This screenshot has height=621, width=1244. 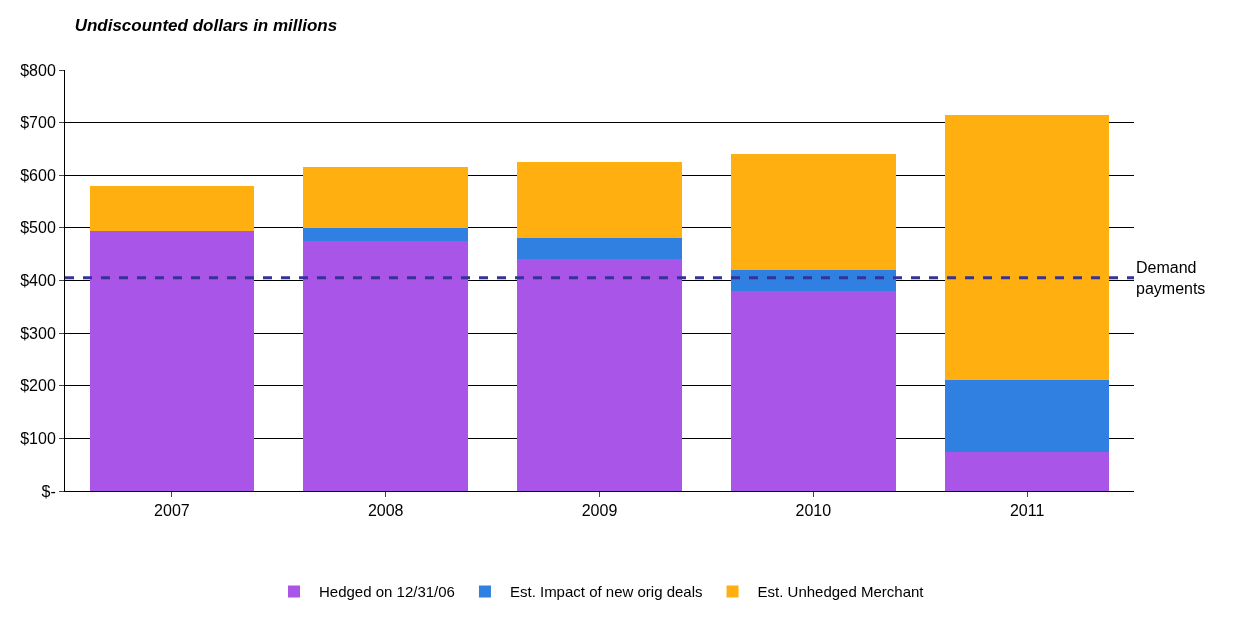 What do you see at coordinates (38, 281) in the screenshot?
I see `y-tick-label: $400` at bounding box center [38, 281].